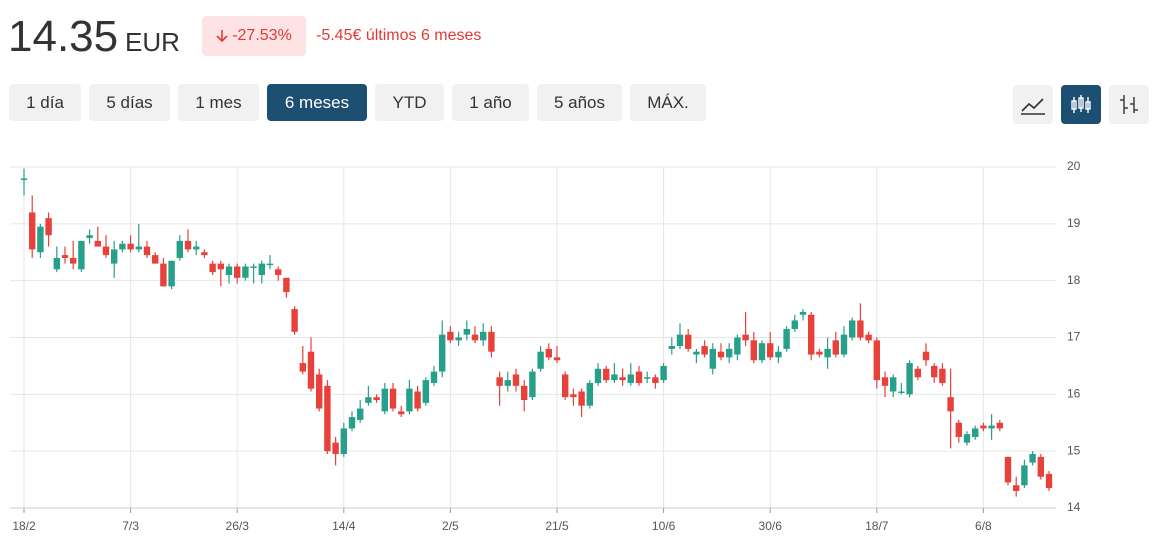  I want to click on range-button: 5 años, so click(579, 102).